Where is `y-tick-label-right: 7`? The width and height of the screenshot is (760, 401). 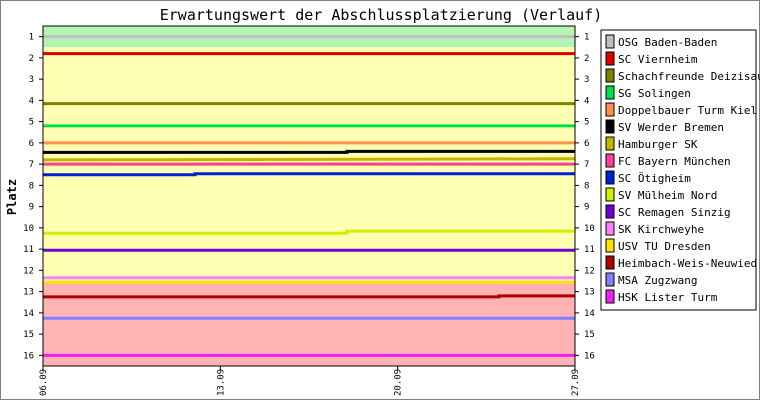
y-tick-label-right: 7 is located at coordinates (586, 165).